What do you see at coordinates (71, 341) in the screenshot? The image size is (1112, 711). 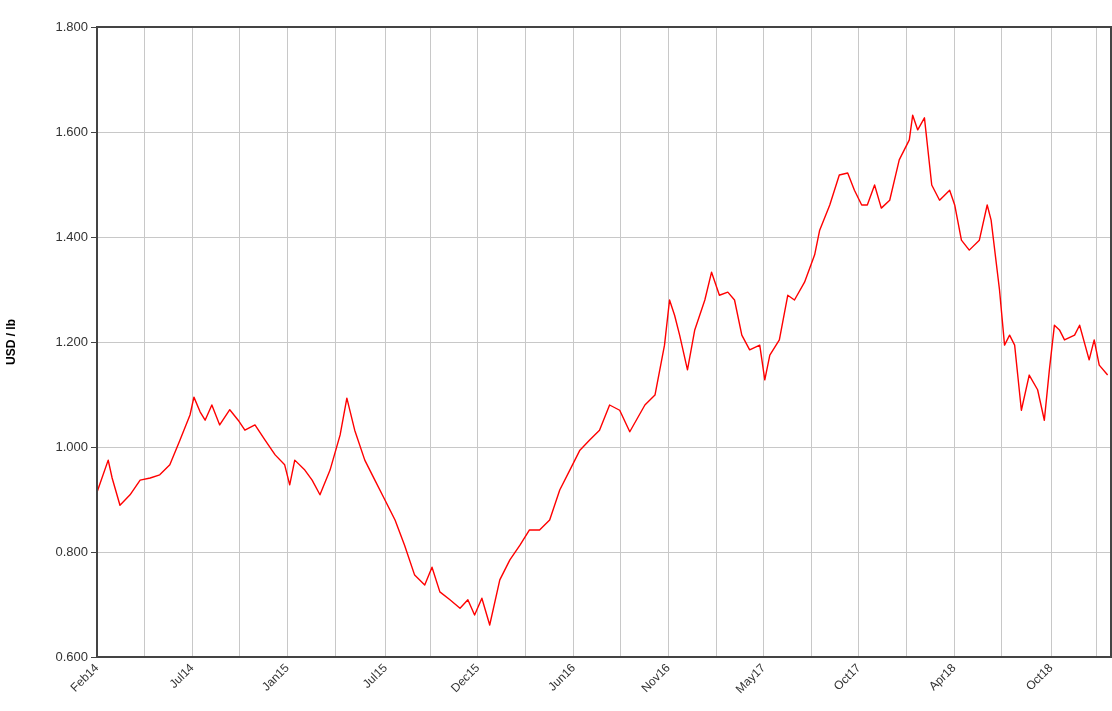 I see `y-tick-label: 1.200` at bounding box center [71, 341].